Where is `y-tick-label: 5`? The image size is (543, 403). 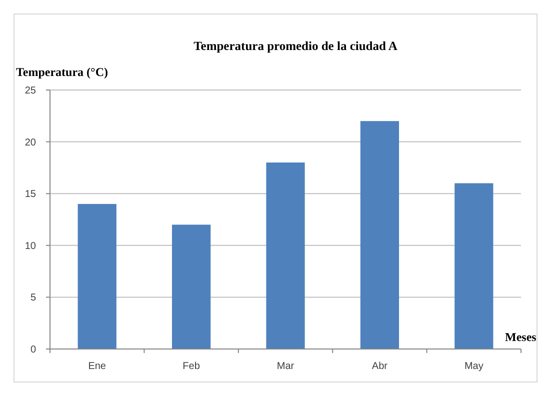
y-tick-label: 5 is located at coordinates (33, 298).